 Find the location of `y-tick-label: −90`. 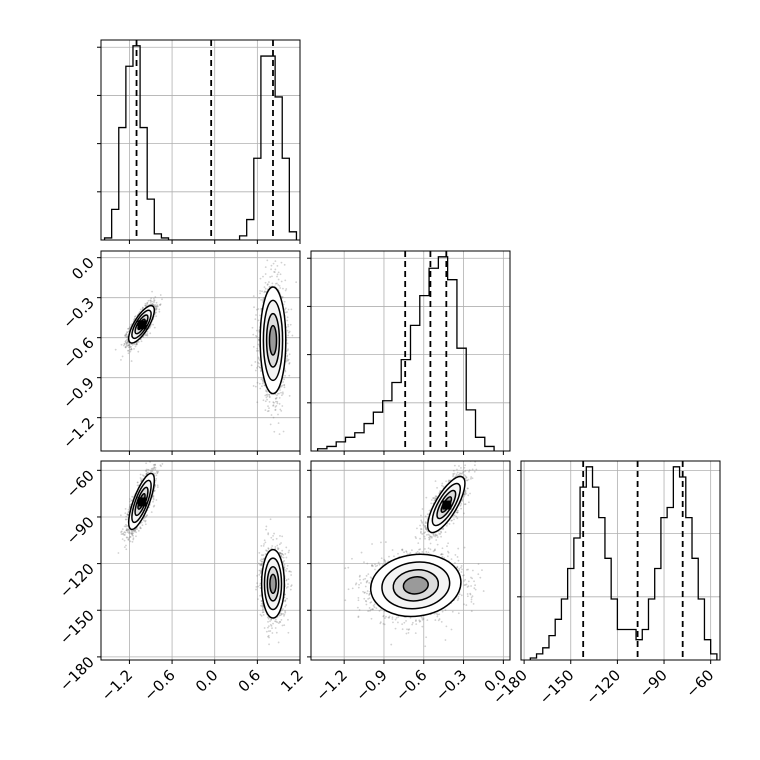

y-tick-label: −90 is located at coordinates (80, 530).